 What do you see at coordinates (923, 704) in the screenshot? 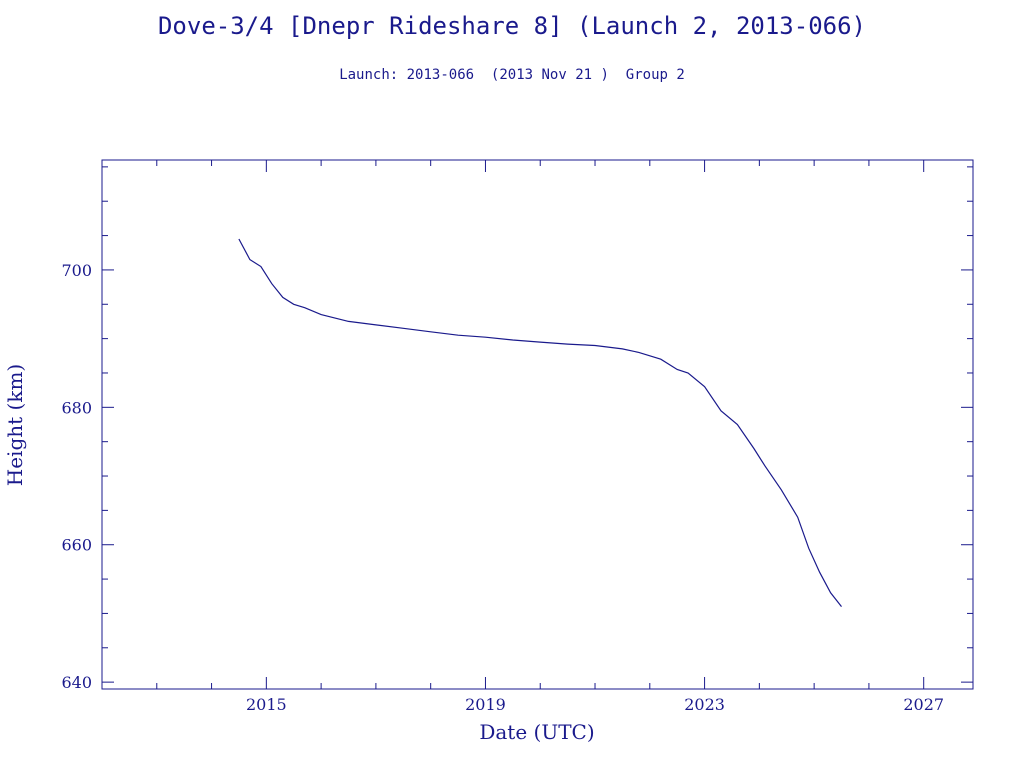
I see `x-tick-label: 2027` at bounding box center [923, 704].